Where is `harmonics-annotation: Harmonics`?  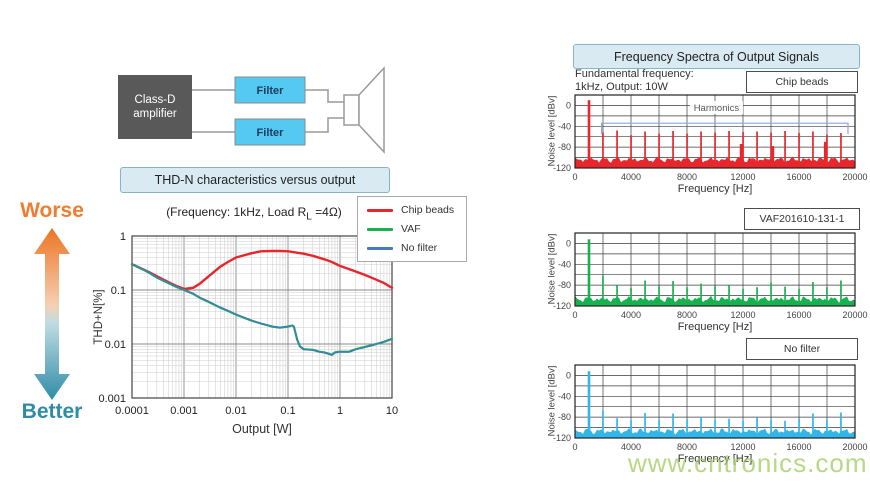 harmonics-annotation: Harmonics is located at coordinates (717, 108).